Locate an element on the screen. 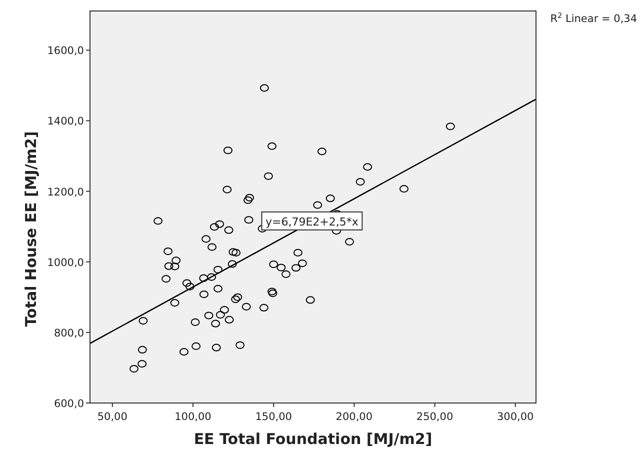 The width and height of the screenshot is (640, 463). y-axis-title: Total House EE [MJ/m2] is located at coordinates (31, 229).